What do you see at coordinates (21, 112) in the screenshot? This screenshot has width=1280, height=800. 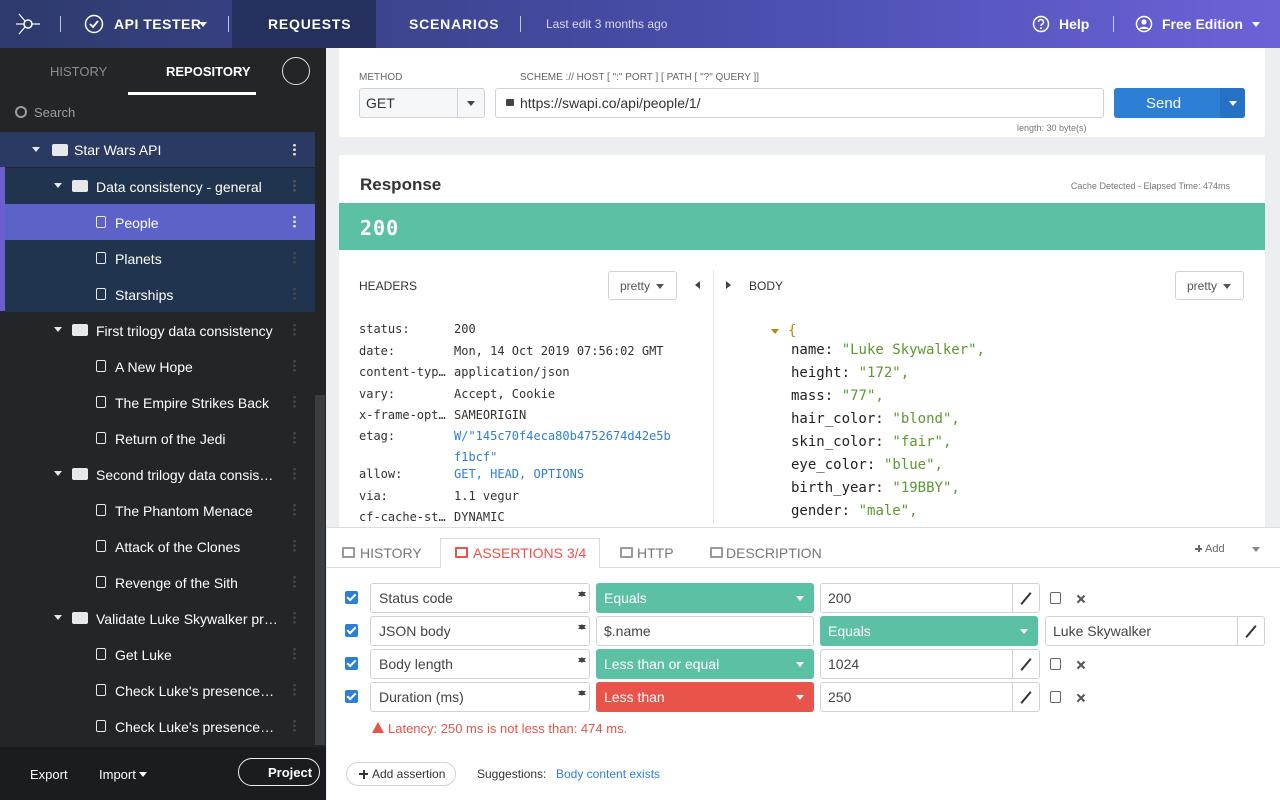 I see `search-icon` at bounding box center [21, 112].